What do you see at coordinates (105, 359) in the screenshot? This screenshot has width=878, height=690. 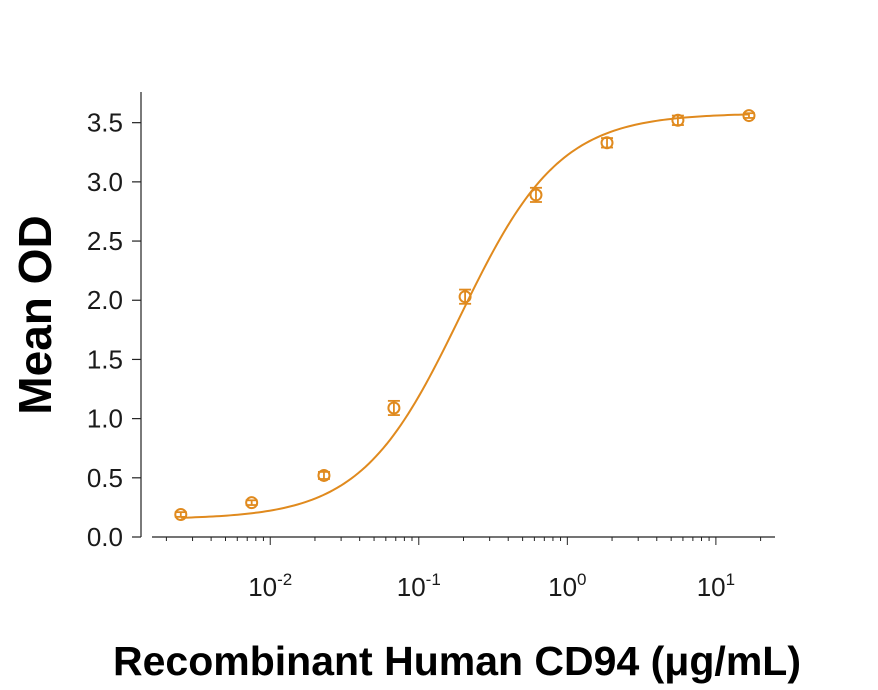 I see `y-tick-label: 1.5` at bounding box center [105, 359].